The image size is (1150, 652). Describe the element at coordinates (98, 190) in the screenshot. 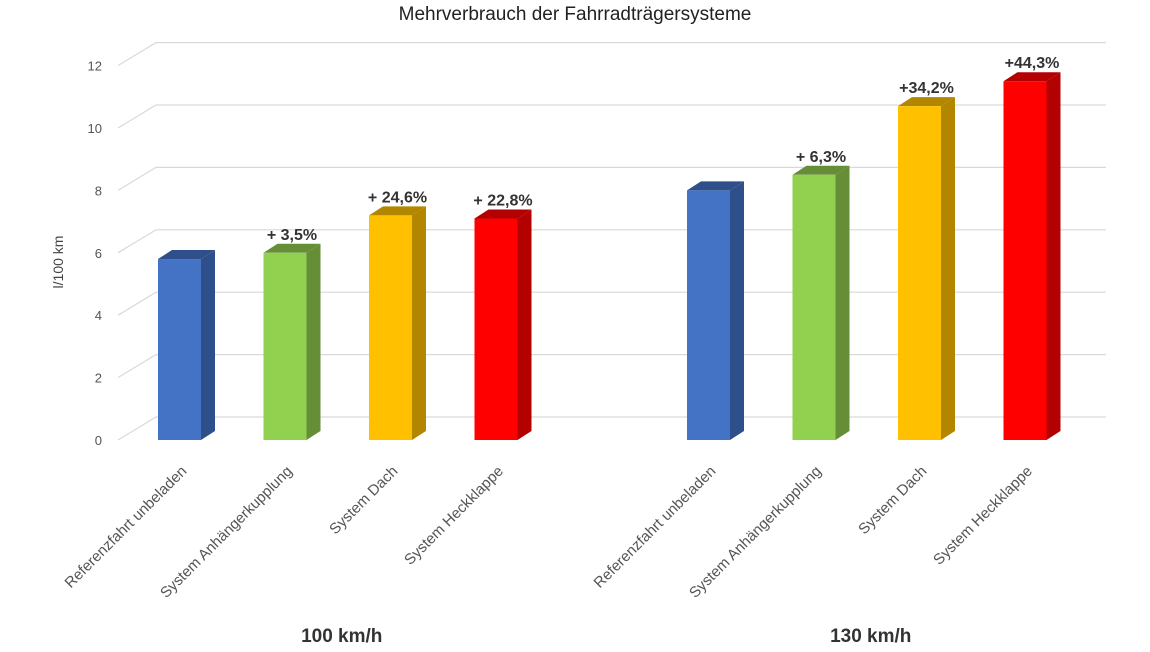

I see `y-tick-label: 8` at that location.